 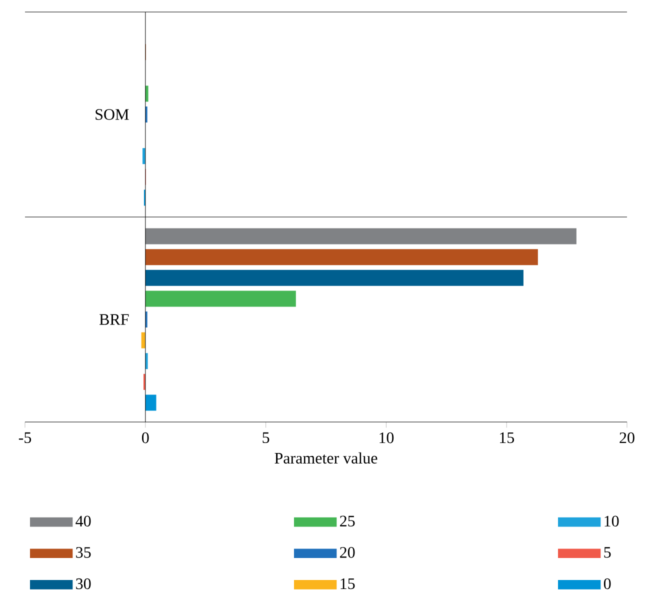 What do you see at coordinates (83, 552) in the screenshot?
I see `legend-label: 35` at bounding box center [83, 552].